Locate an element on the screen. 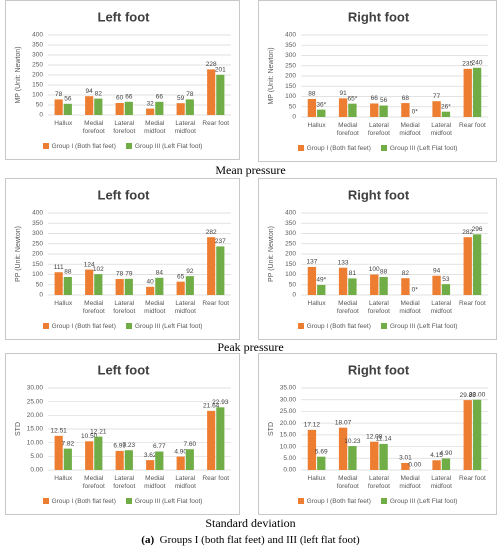 The image size is (501, 550). value-label: 296 is located at coordinates (477, 229).